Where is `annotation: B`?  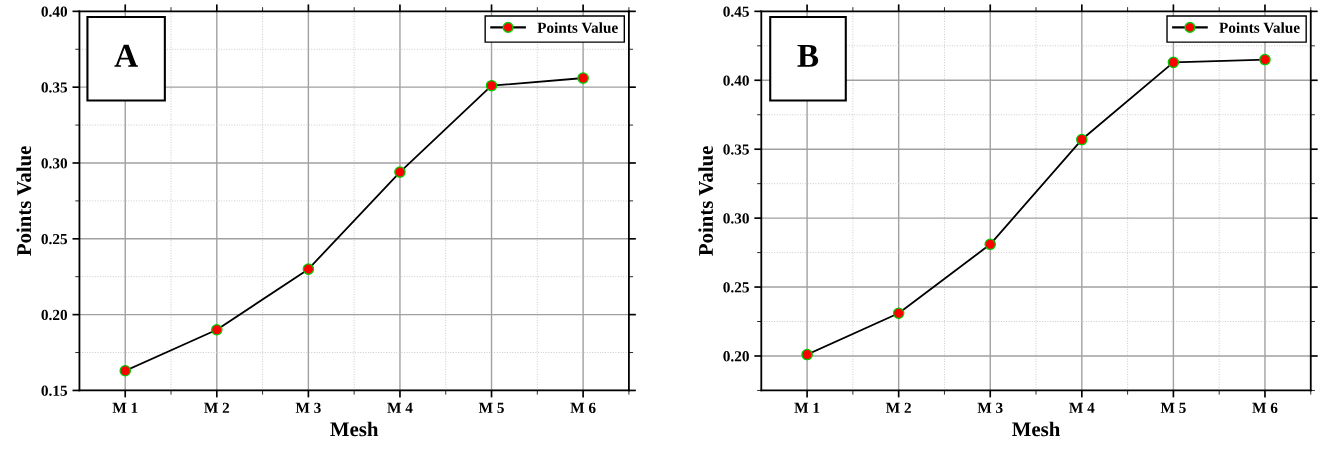
annotation: B is located at coordinates (808, 55).